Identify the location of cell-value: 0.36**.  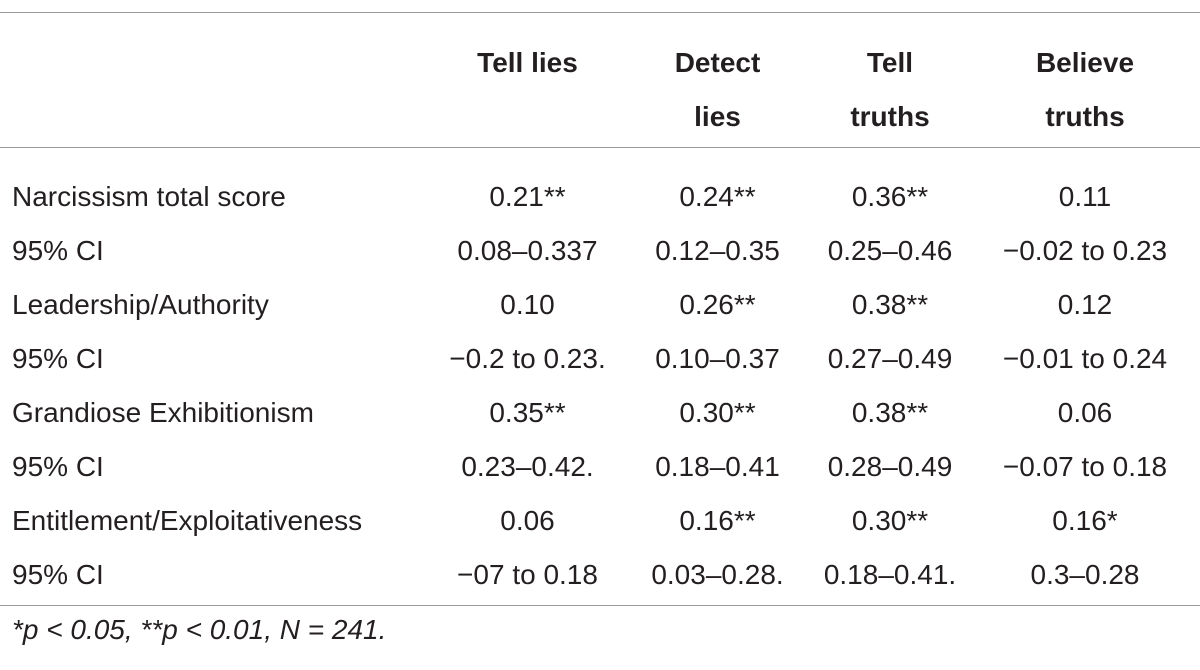
(890, 196).